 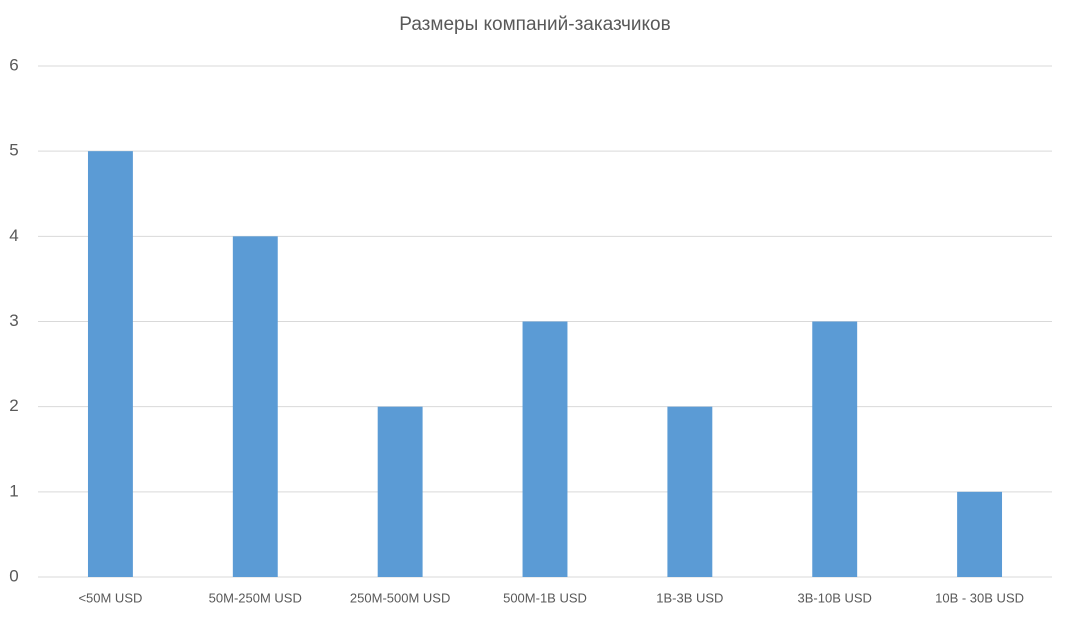 What do you see at coordinates (979, 597) in the screenshot?
I see `x-tick-label: 10B - 30B USD` at bounding box center [979, 597].